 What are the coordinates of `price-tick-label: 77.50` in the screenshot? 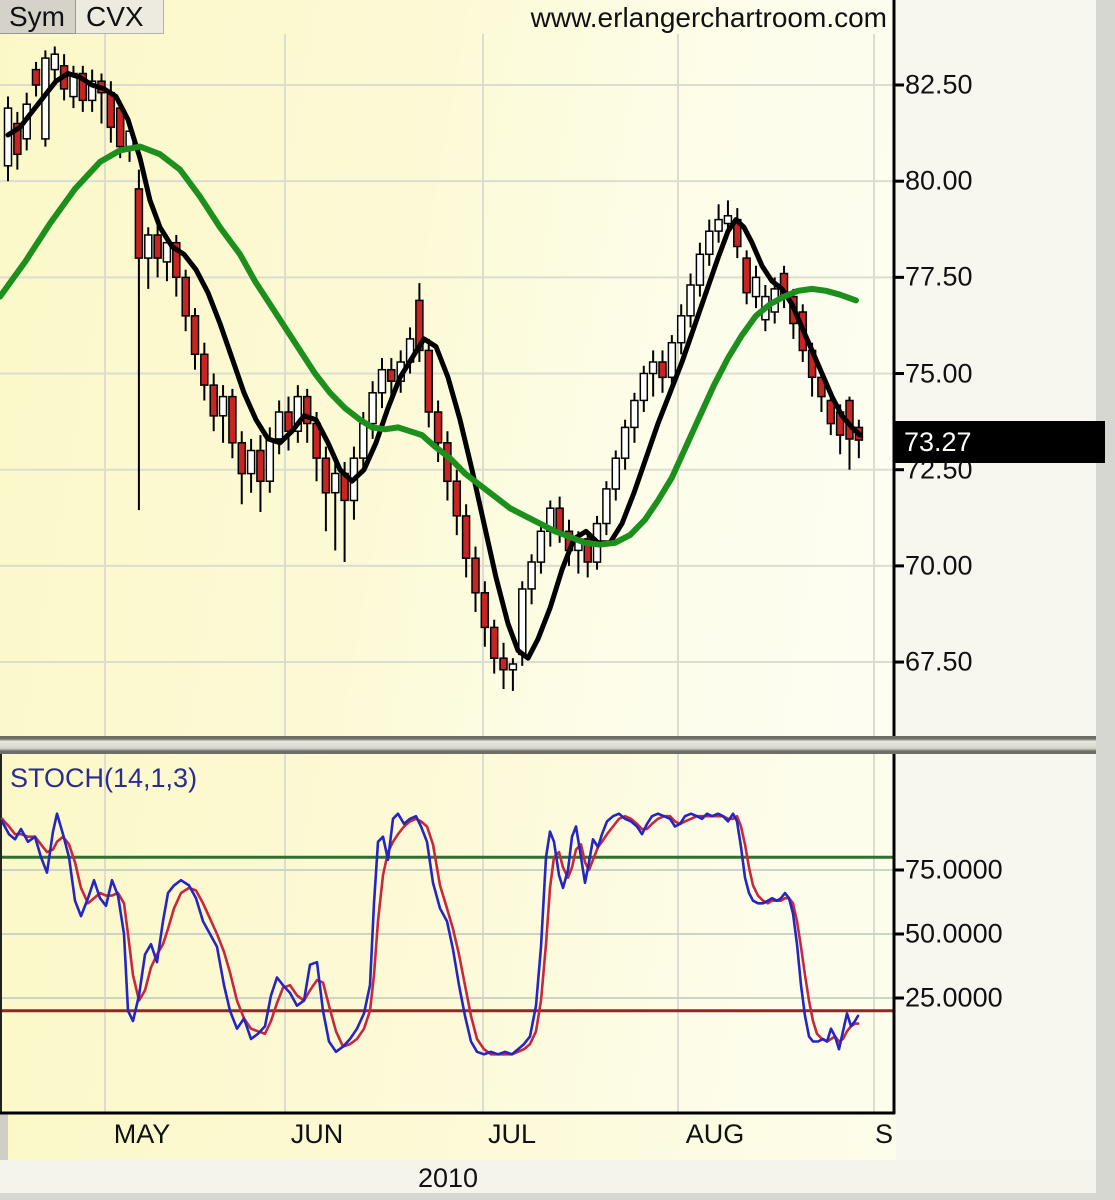 It's located at (939, 276).